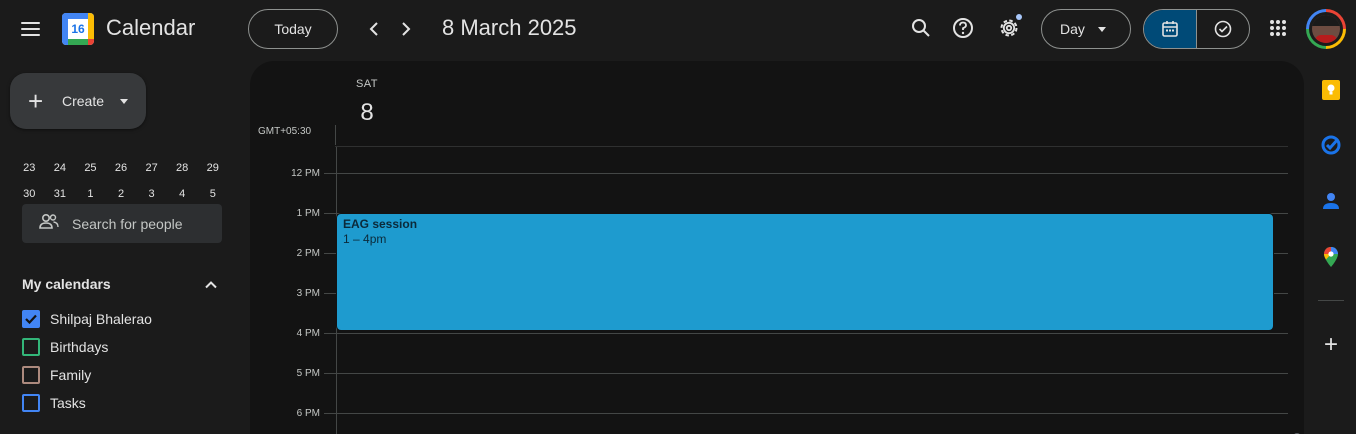 Image resolution: width=1356 pixels, height=434 pixels. Describe the element at coordinates (1223, 29) in the screenshot. I see `check-circle-icon` at that location.